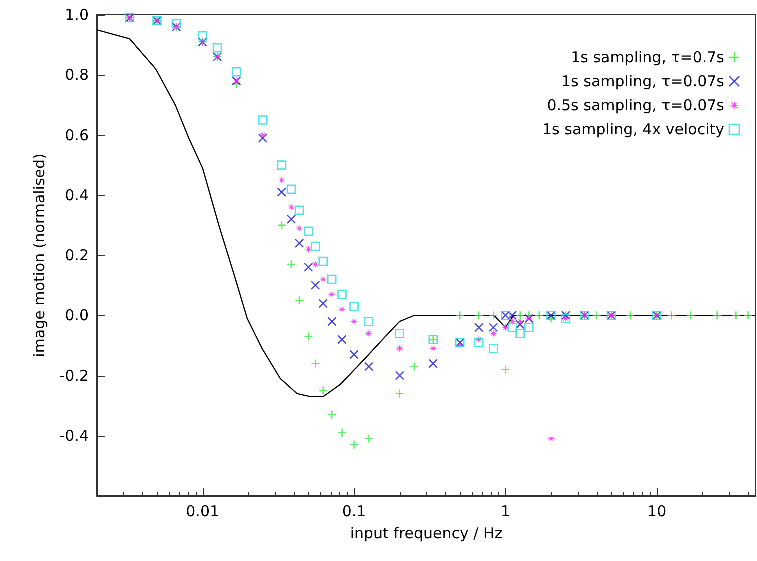 The width and height of the screenshot is (757, 561). What do you see at coordinates (505, 511) in the screenshot?
I see `x-tick-label: 1` at bounding box center [505, 511].